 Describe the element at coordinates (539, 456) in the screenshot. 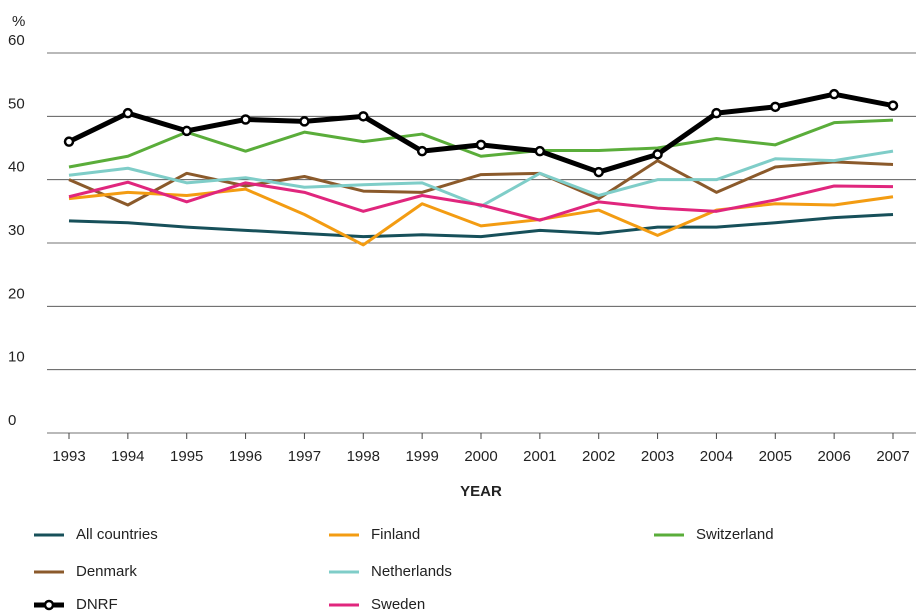

I see `x-tick-label: 2001` at that location.